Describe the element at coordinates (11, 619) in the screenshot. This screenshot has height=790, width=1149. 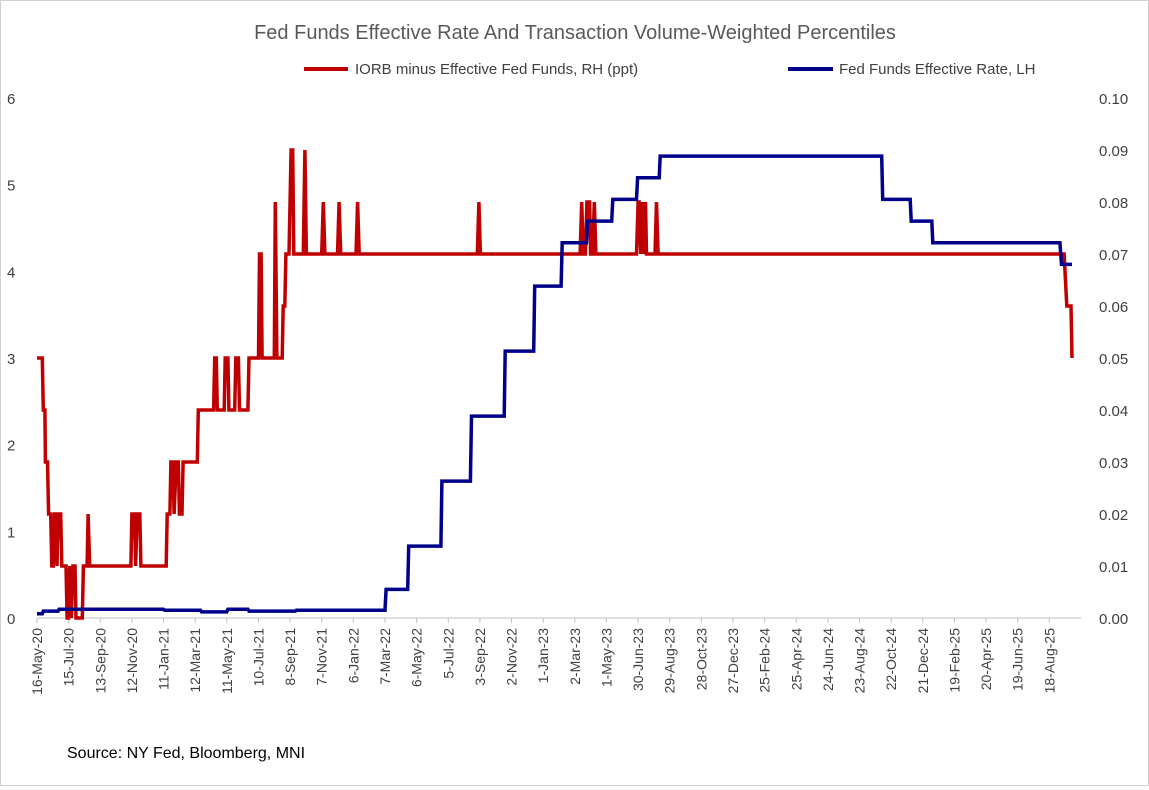
I see `y-left-tick-label: 0` at that location.